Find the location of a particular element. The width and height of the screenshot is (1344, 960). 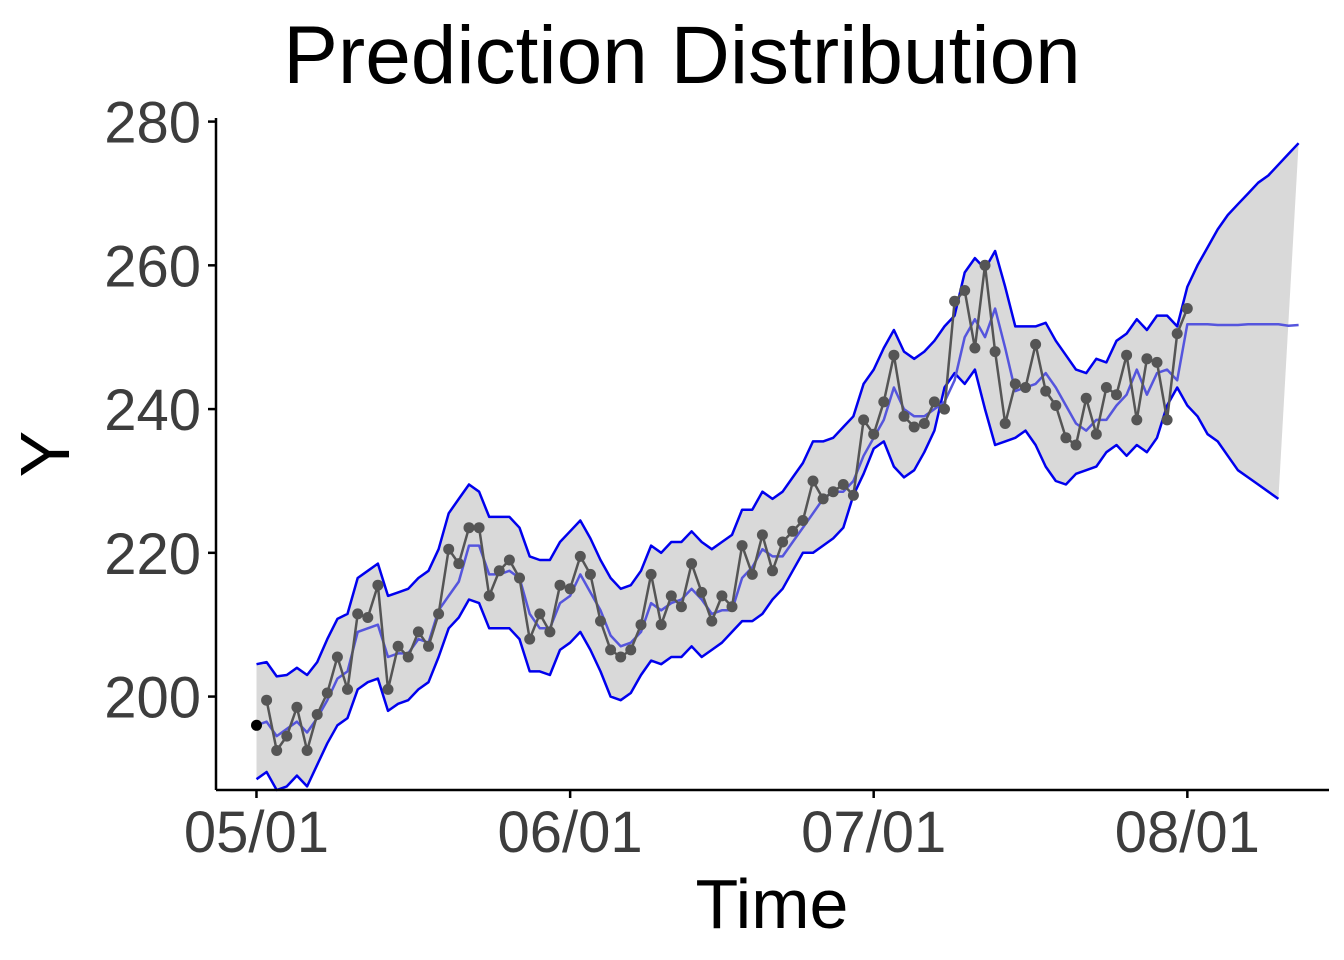

y-axis-title: Y is located at coordinates (45, 454).